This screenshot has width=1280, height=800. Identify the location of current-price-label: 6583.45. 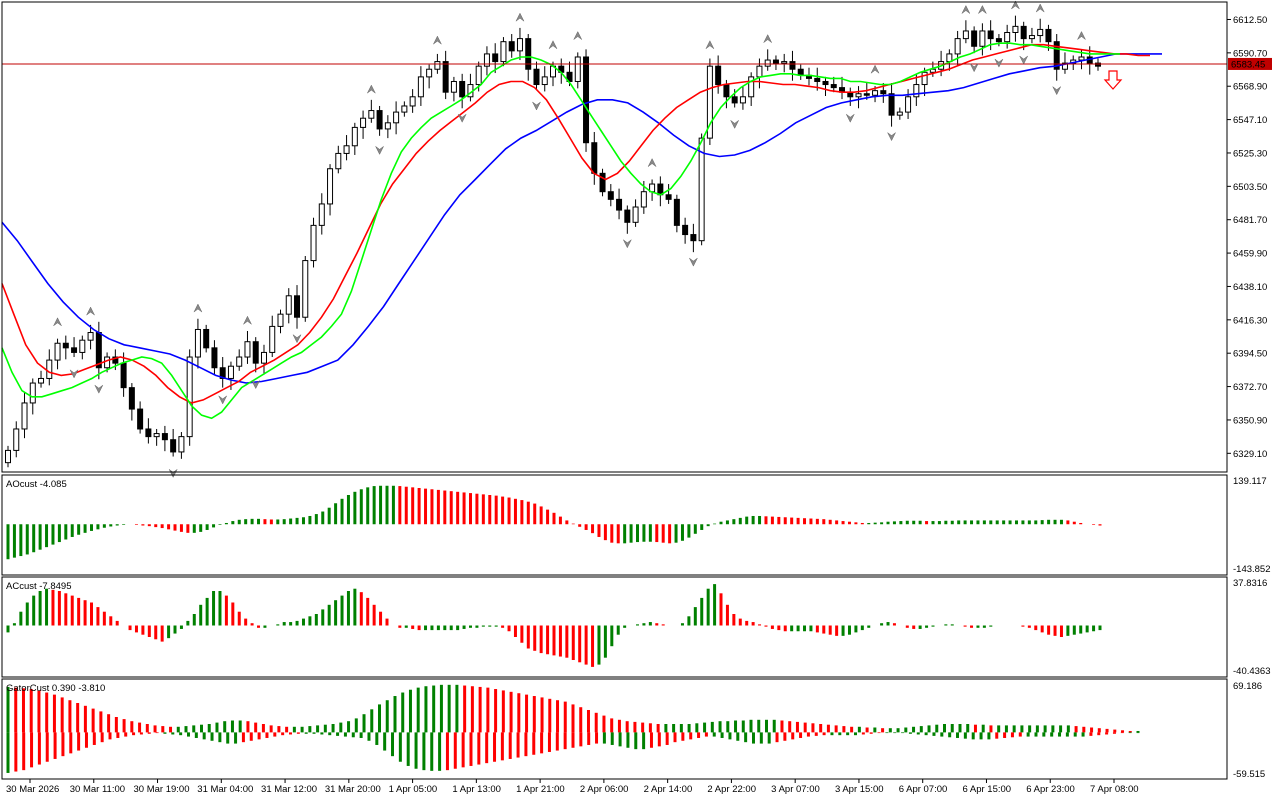
(1248, 64).